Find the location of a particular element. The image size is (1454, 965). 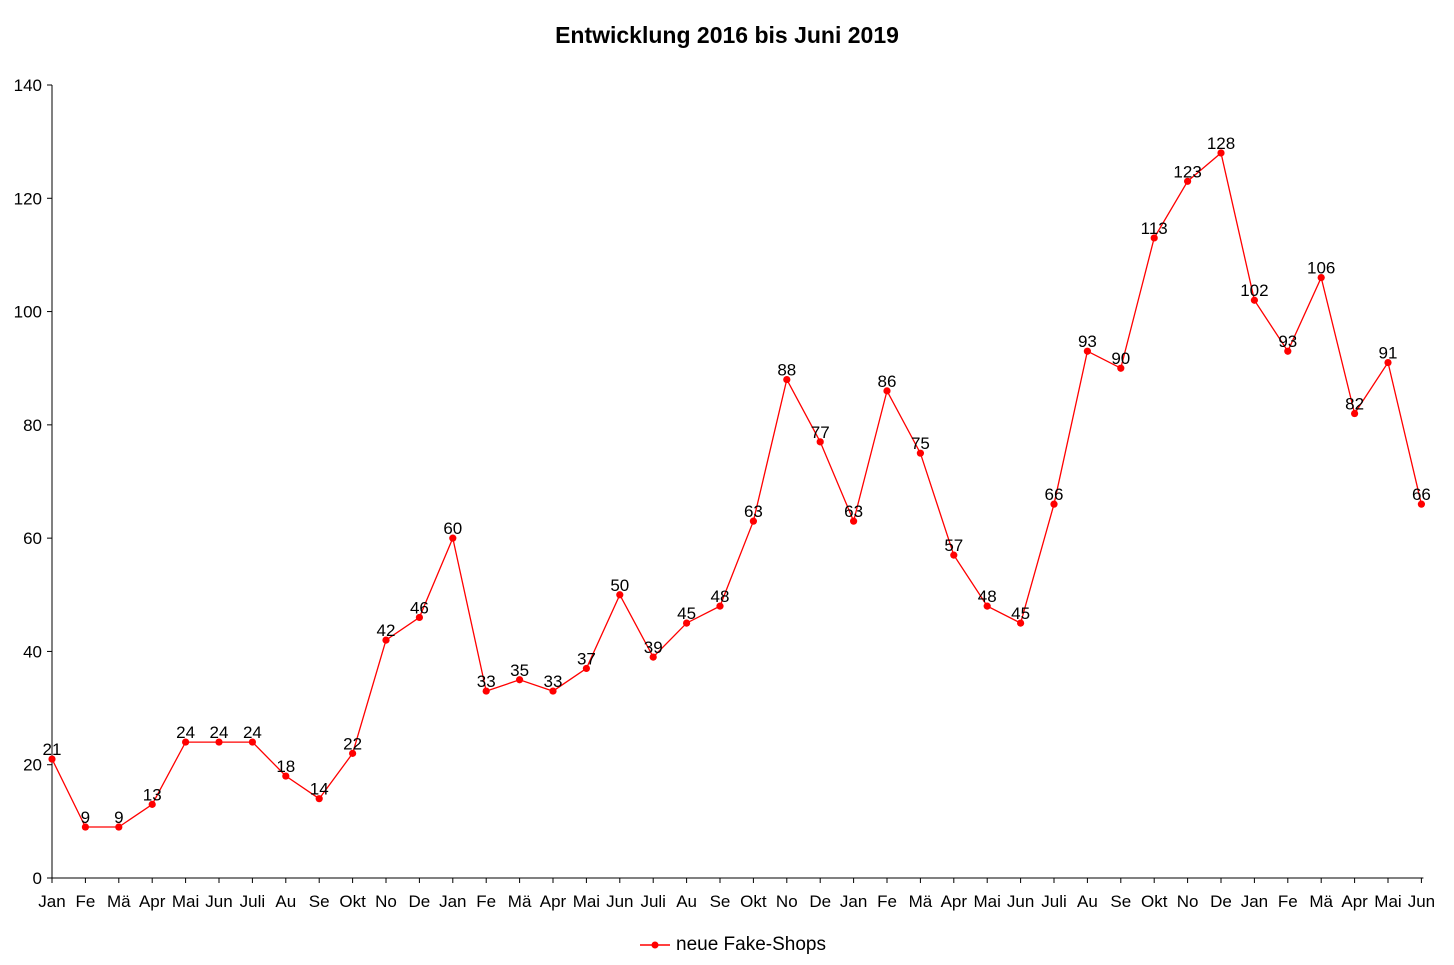

y-tick-label: 100 is located at coordinates (28, 312).